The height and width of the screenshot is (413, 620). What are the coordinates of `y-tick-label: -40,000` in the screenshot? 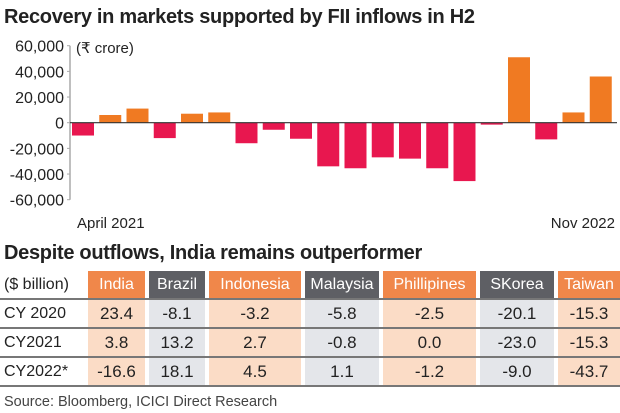 It's located at (37, 175).